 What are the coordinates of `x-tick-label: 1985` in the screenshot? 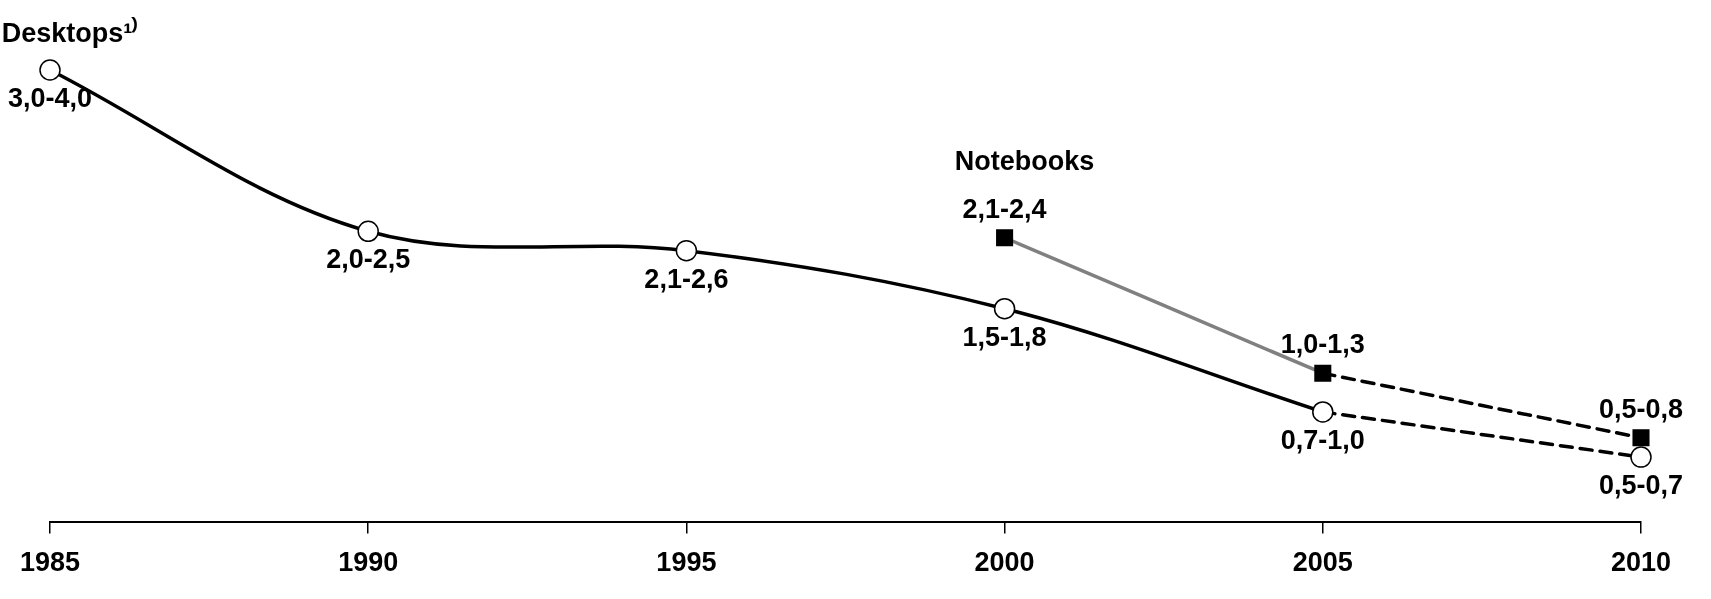 It's located at (50, 562).